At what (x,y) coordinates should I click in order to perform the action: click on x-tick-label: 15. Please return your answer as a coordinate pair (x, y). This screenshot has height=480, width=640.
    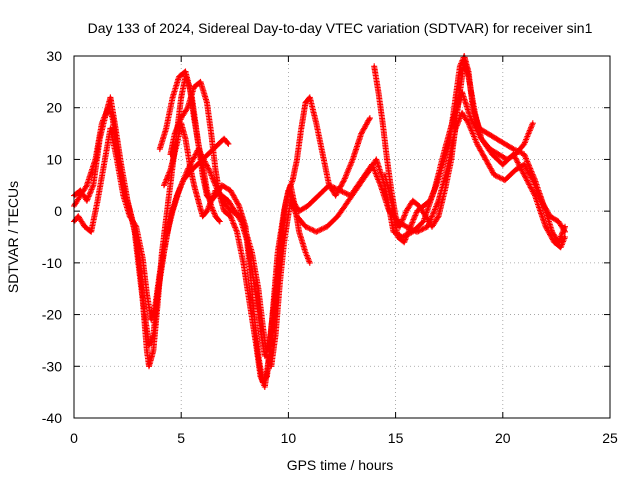
    Looking at the image, I should click on (396, 438).